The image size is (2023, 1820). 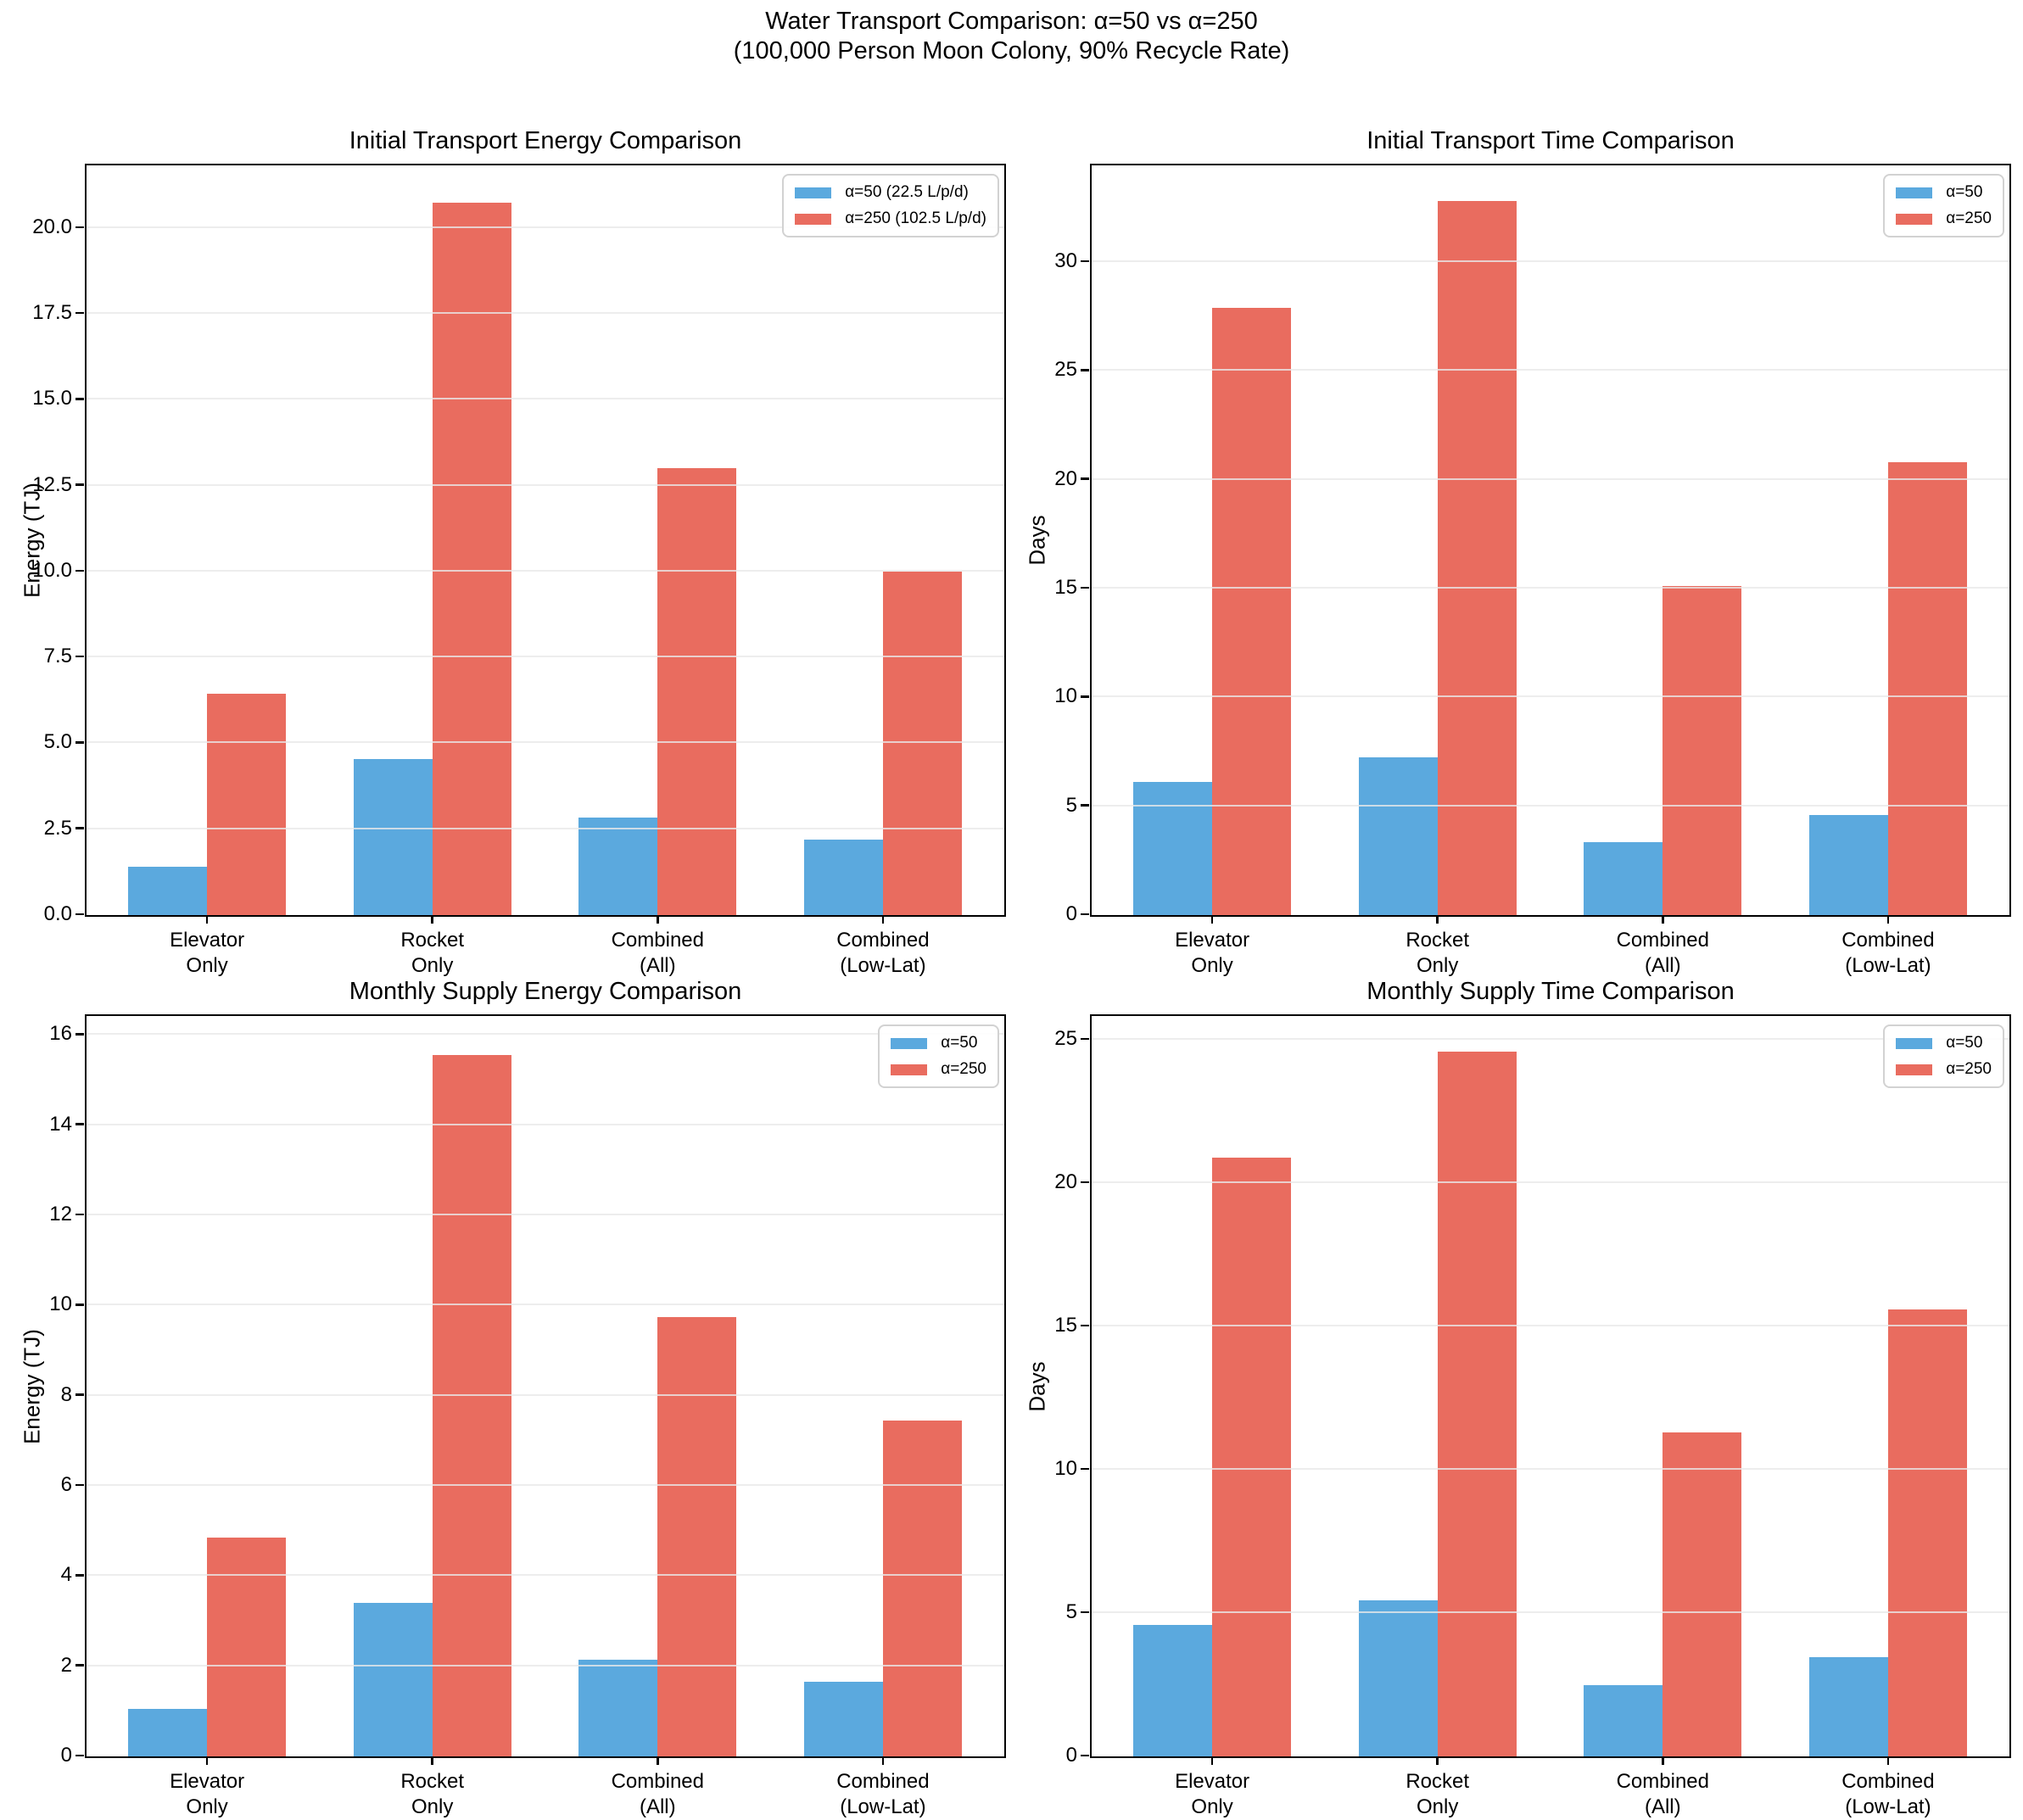 I want to click on y-tick-label: 12, so click(x=61, y=1213).